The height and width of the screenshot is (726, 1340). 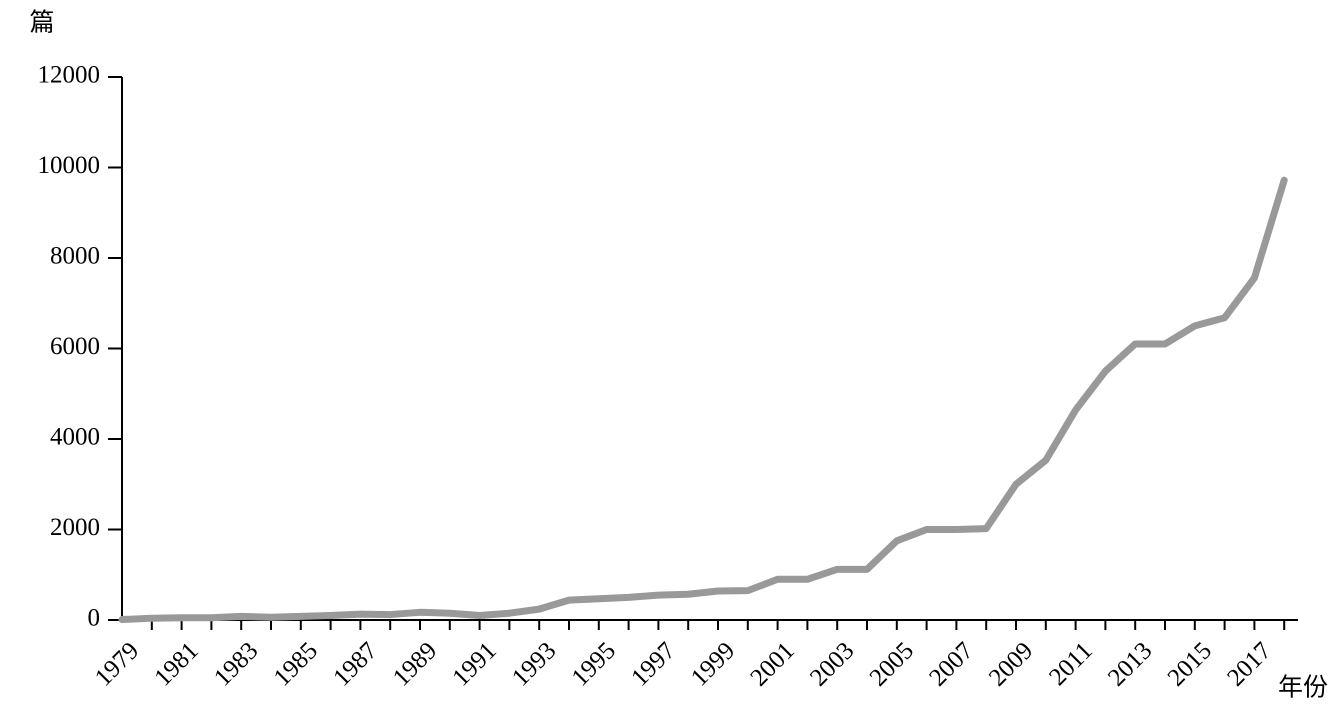 I want to click on x-tick-label: 2007, so click(x=951, y=664).